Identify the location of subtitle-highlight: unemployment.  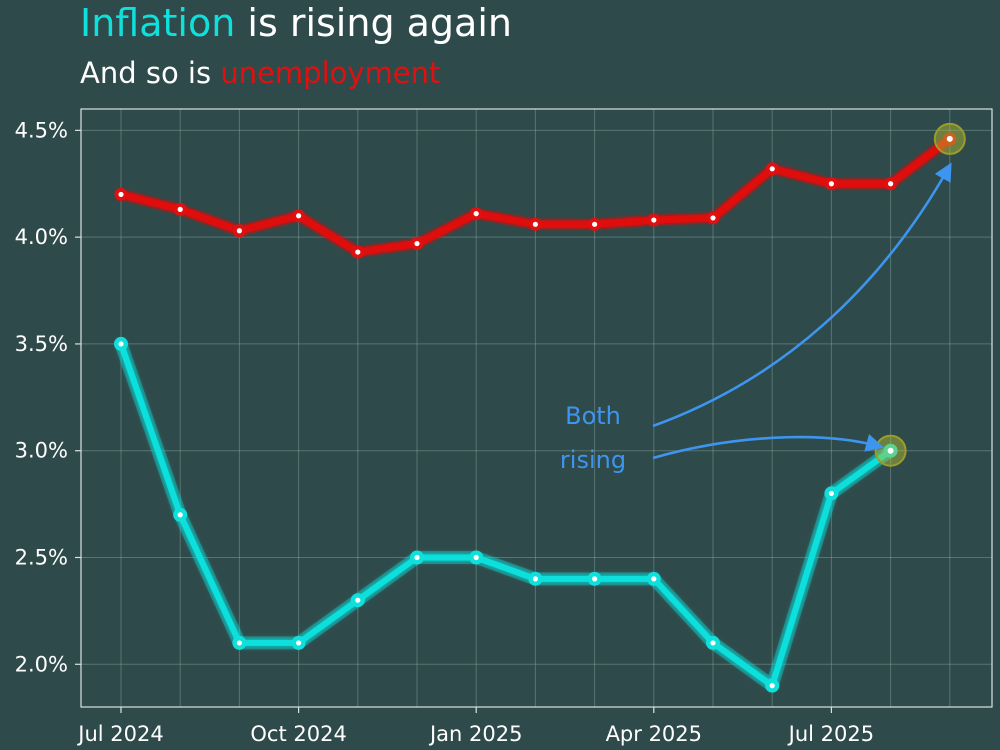
(330, 73).